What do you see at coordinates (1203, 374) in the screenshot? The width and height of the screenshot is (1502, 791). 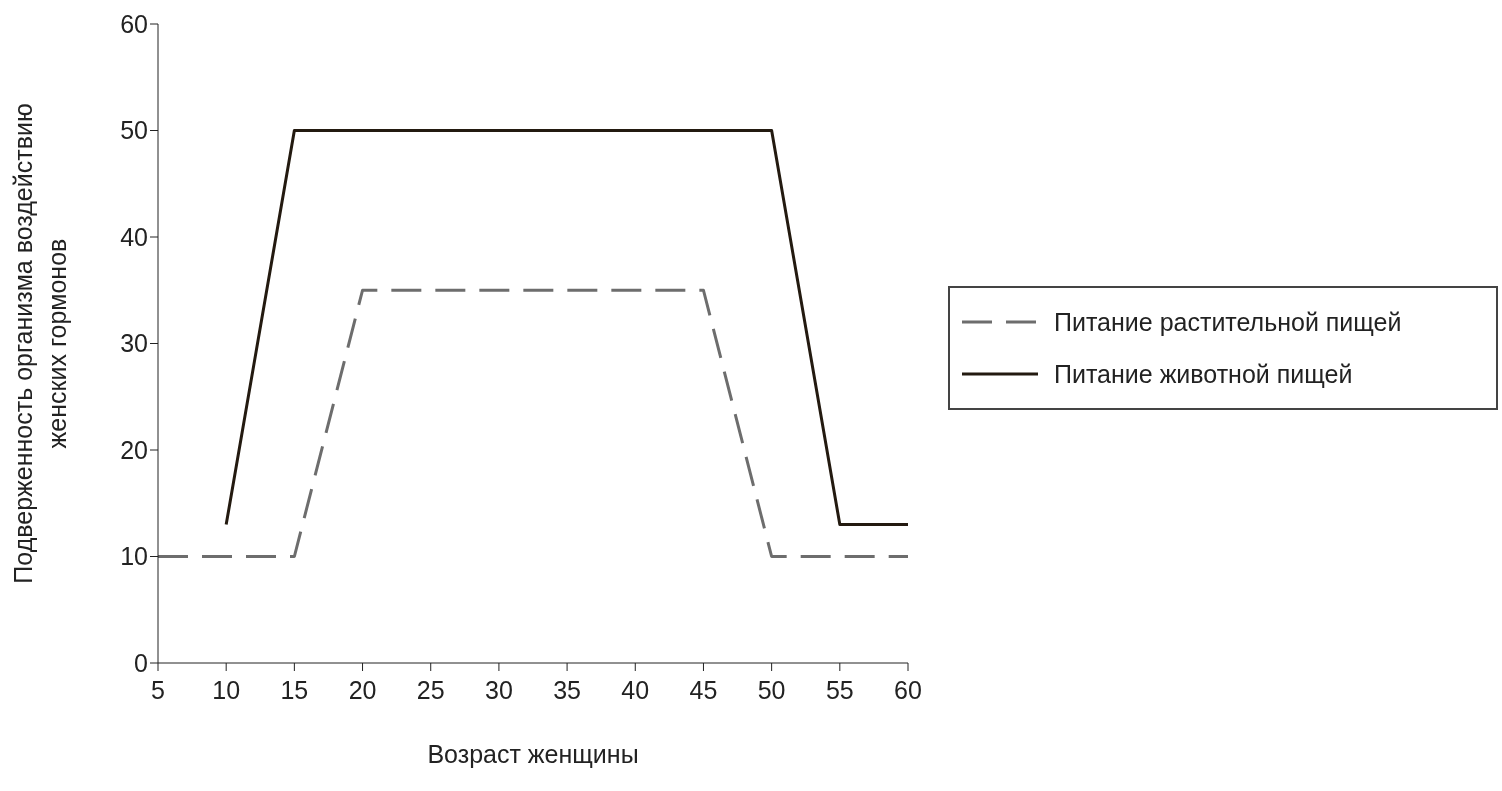 I see `legend-label: Питание животной пищей` at bounding box center [1203, 374].